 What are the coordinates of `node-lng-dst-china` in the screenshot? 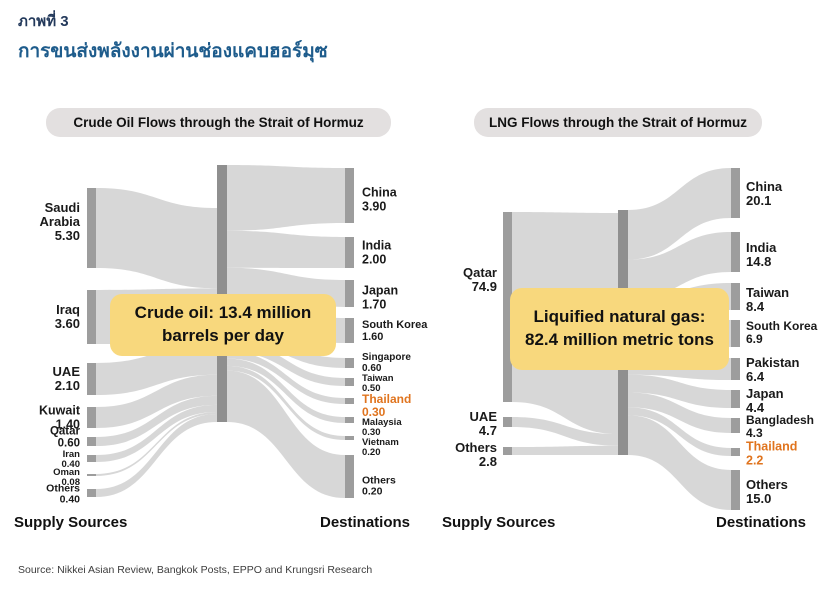 It's located at (735, 193).